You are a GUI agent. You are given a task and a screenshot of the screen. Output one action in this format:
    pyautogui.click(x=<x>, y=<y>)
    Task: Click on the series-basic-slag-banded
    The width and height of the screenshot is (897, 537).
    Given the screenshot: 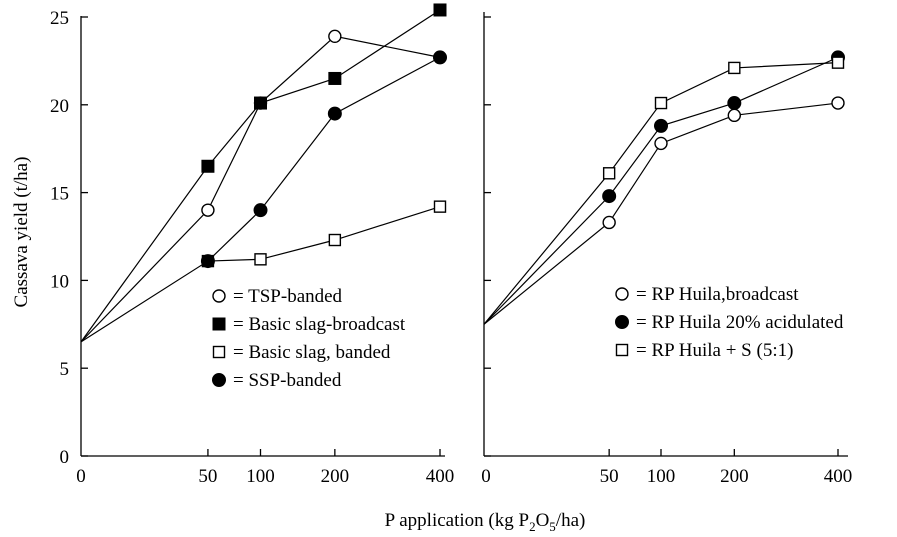 What is the action you would take?
    pyautogui.click(x=324, y=234)
    